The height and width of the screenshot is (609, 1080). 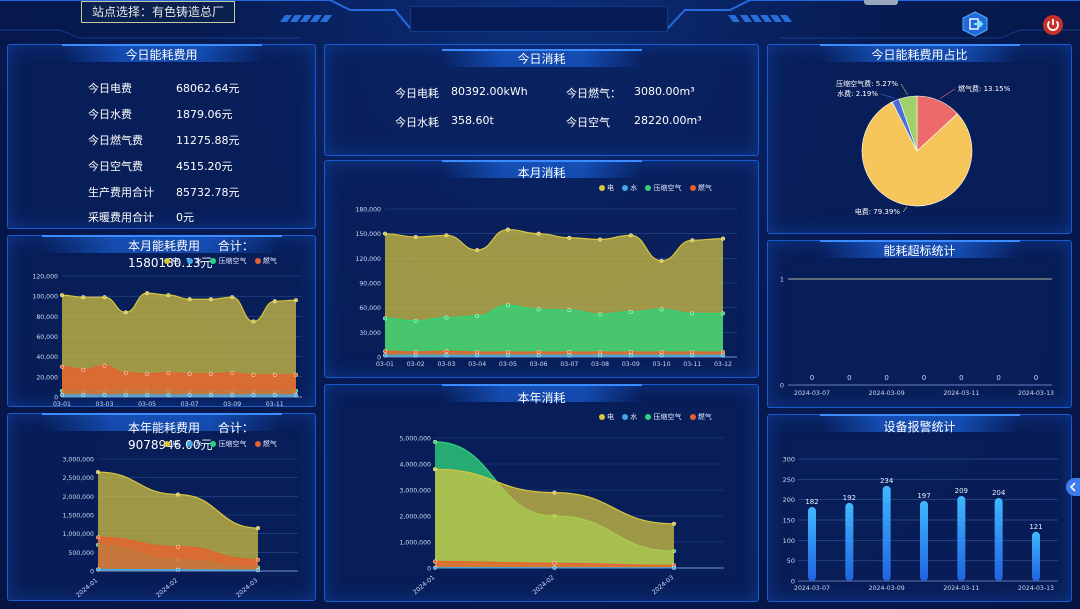 I want to click on x-tick-label: 2024-03-09, so click(x=887, y=393).